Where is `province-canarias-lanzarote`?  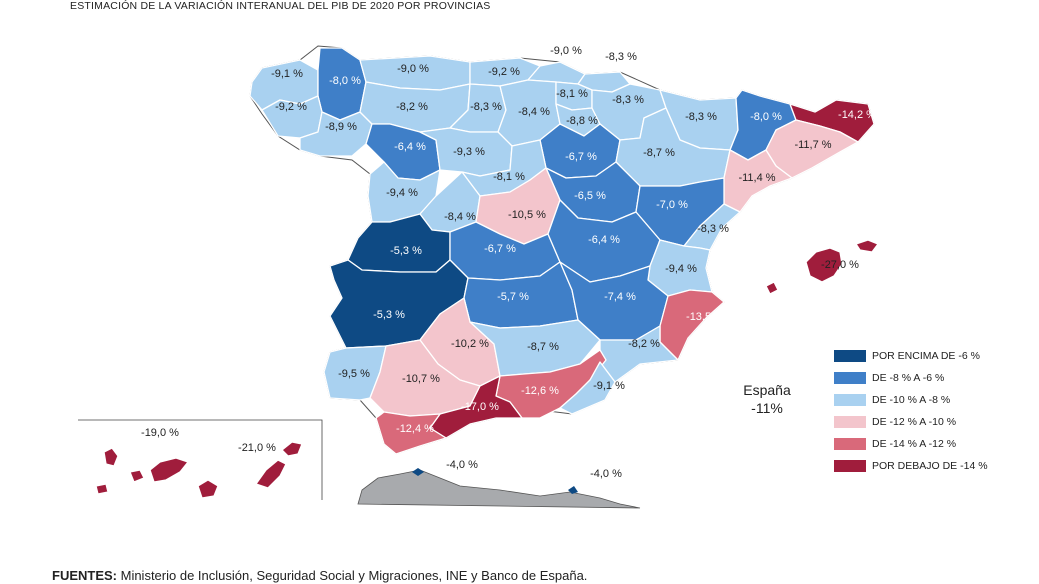 province-canarias-lanzarote is located at coordinates (292, 449).